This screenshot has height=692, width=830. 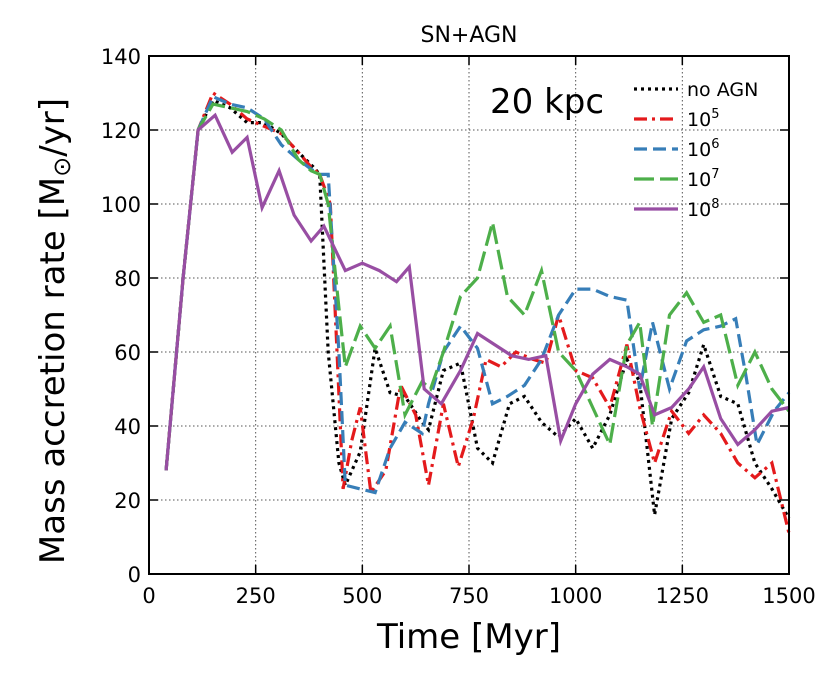 I want to click on legend-label-1: 105, so click(x=703, y=119).